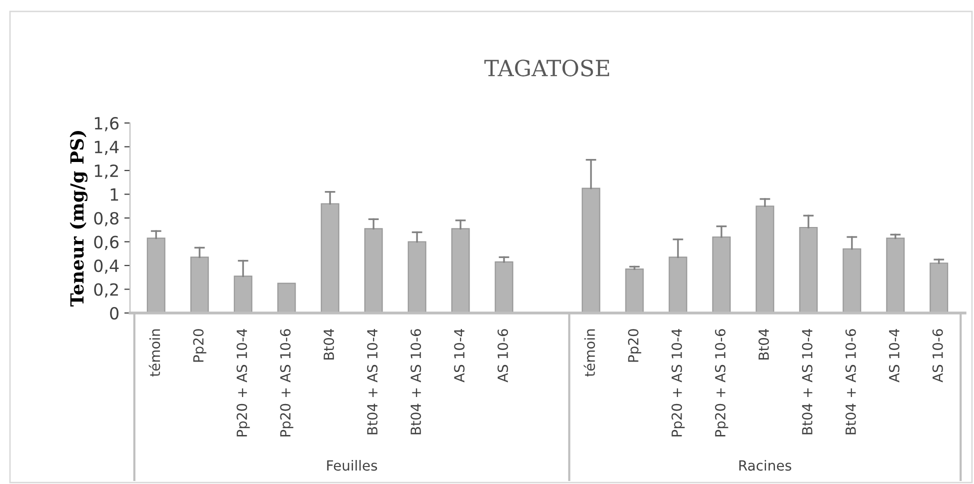  Describe the element at coordinates (106, 219) in the screenshot. I see `y-tick-label: 0,8` at that location.